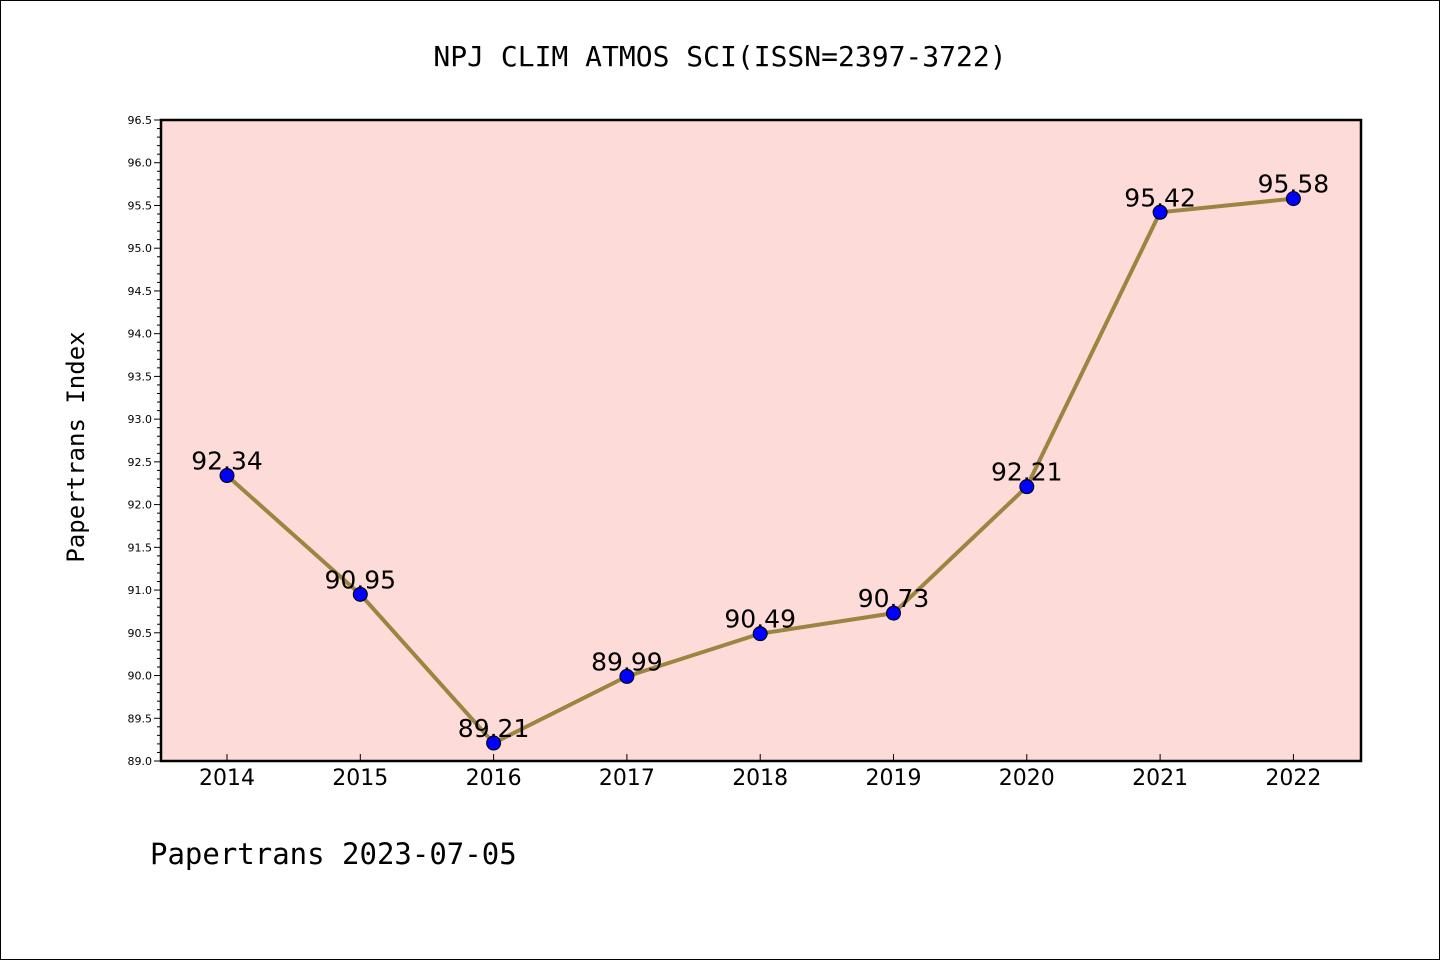  Describe the element at coordinates (140, 163) in the screenshot. I see `y-tick-label: 96.0` at that location.